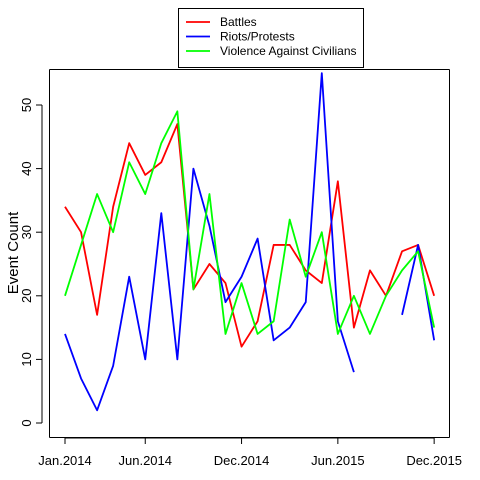  What do you see at coordinates (31, 262) in the screenshot?
I see `y-axis: 0 10 20 30 40 50` at bounding box center [31, 262].